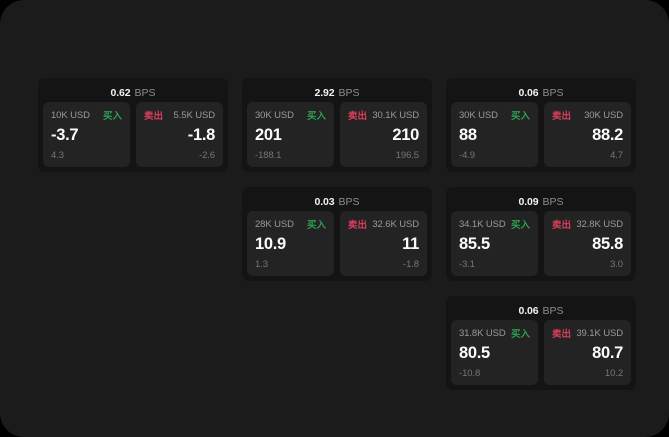 This screenshot has width=669, height=437. What do you see at coordinates (494, 334) in the screenshot?
I see `buy-side-top: 31.8K USD 买入` at bounding box center [494, 334].